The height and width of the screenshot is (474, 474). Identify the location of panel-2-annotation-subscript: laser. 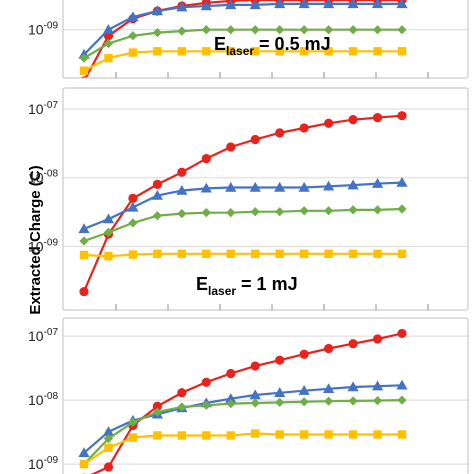
(222, 291).